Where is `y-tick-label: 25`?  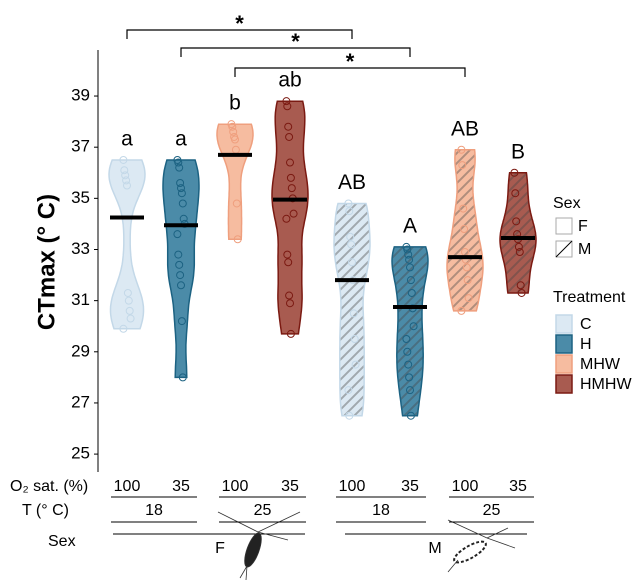 y-tick-label: 25 is located at coordinates (80, 453).